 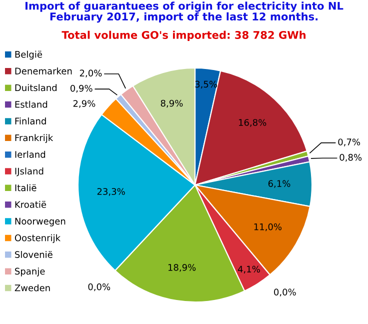 I want to click on data-label: 23,3%, so click(x=111, y=192).